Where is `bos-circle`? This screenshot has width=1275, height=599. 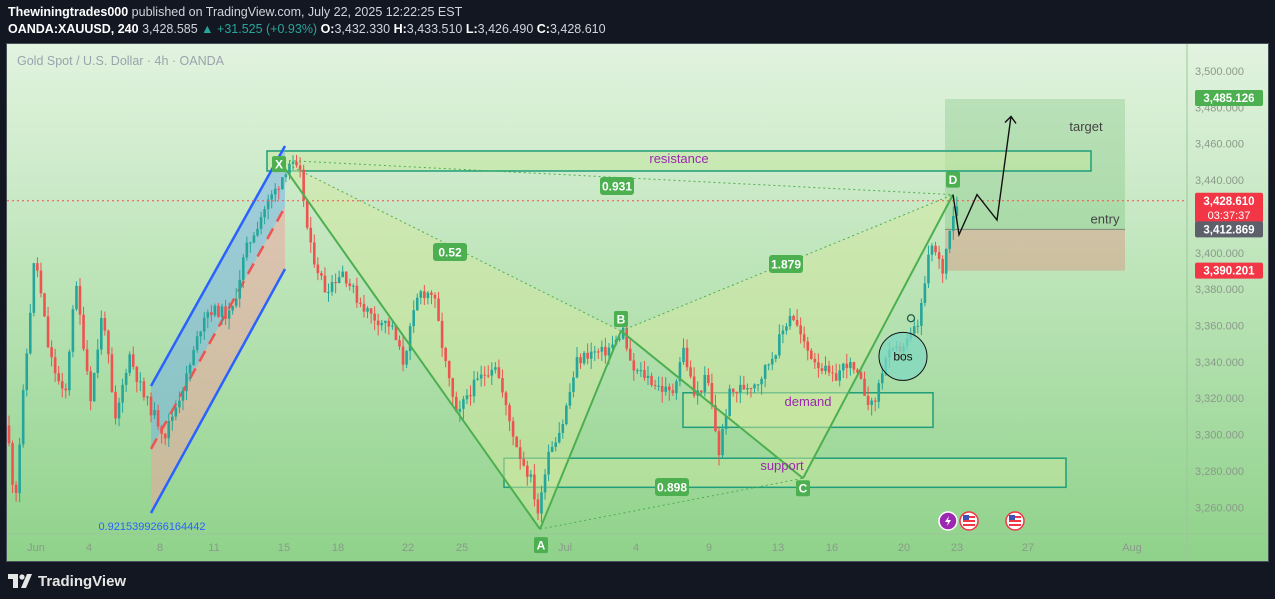
bos-circle is located at coordinates (903, 356).